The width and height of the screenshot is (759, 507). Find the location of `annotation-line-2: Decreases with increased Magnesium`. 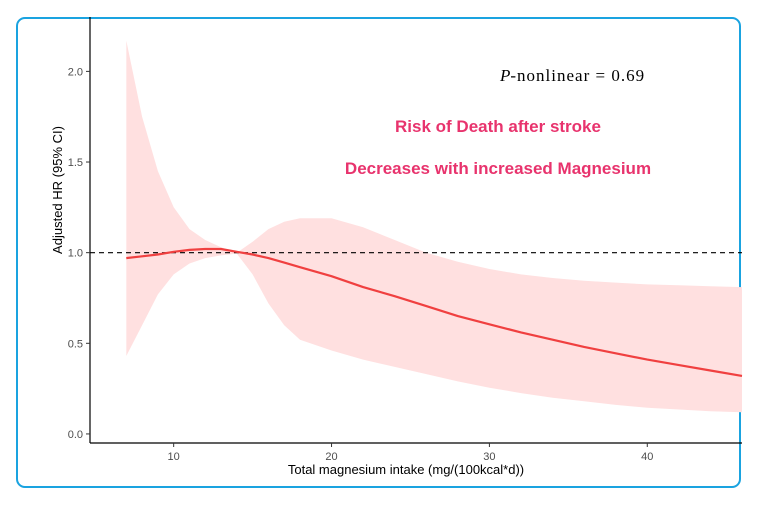

annotation-line-2: Decreases with increased Magnesium is located at coordinates (498, 168).